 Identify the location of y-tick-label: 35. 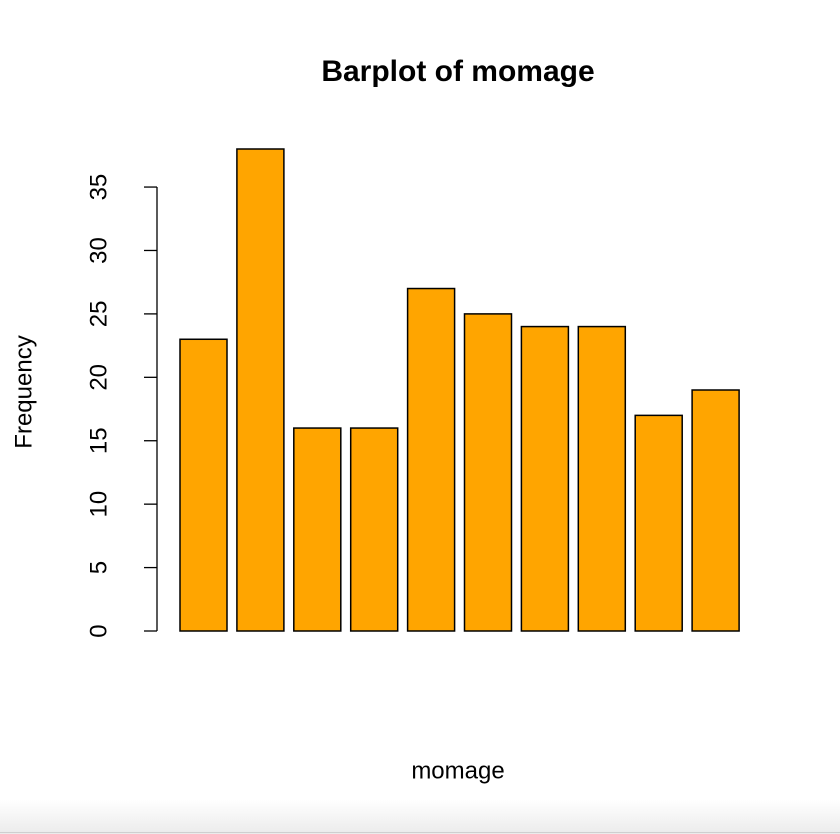
(98, 187).